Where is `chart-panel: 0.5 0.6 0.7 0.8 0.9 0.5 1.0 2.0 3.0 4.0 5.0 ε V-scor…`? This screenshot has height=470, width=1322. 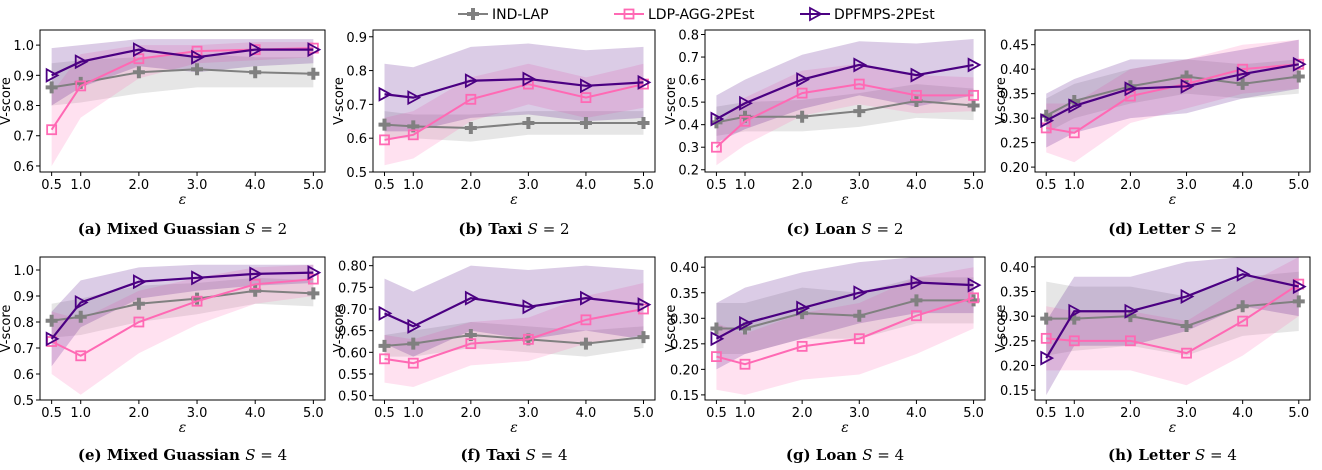 chart-panel: 0.5 0.6 0.7 0.8 0.9 0.5 1.0 2.0 3.0 4.0 5.0 ε V-scor… is located at coordinates (494, 133).